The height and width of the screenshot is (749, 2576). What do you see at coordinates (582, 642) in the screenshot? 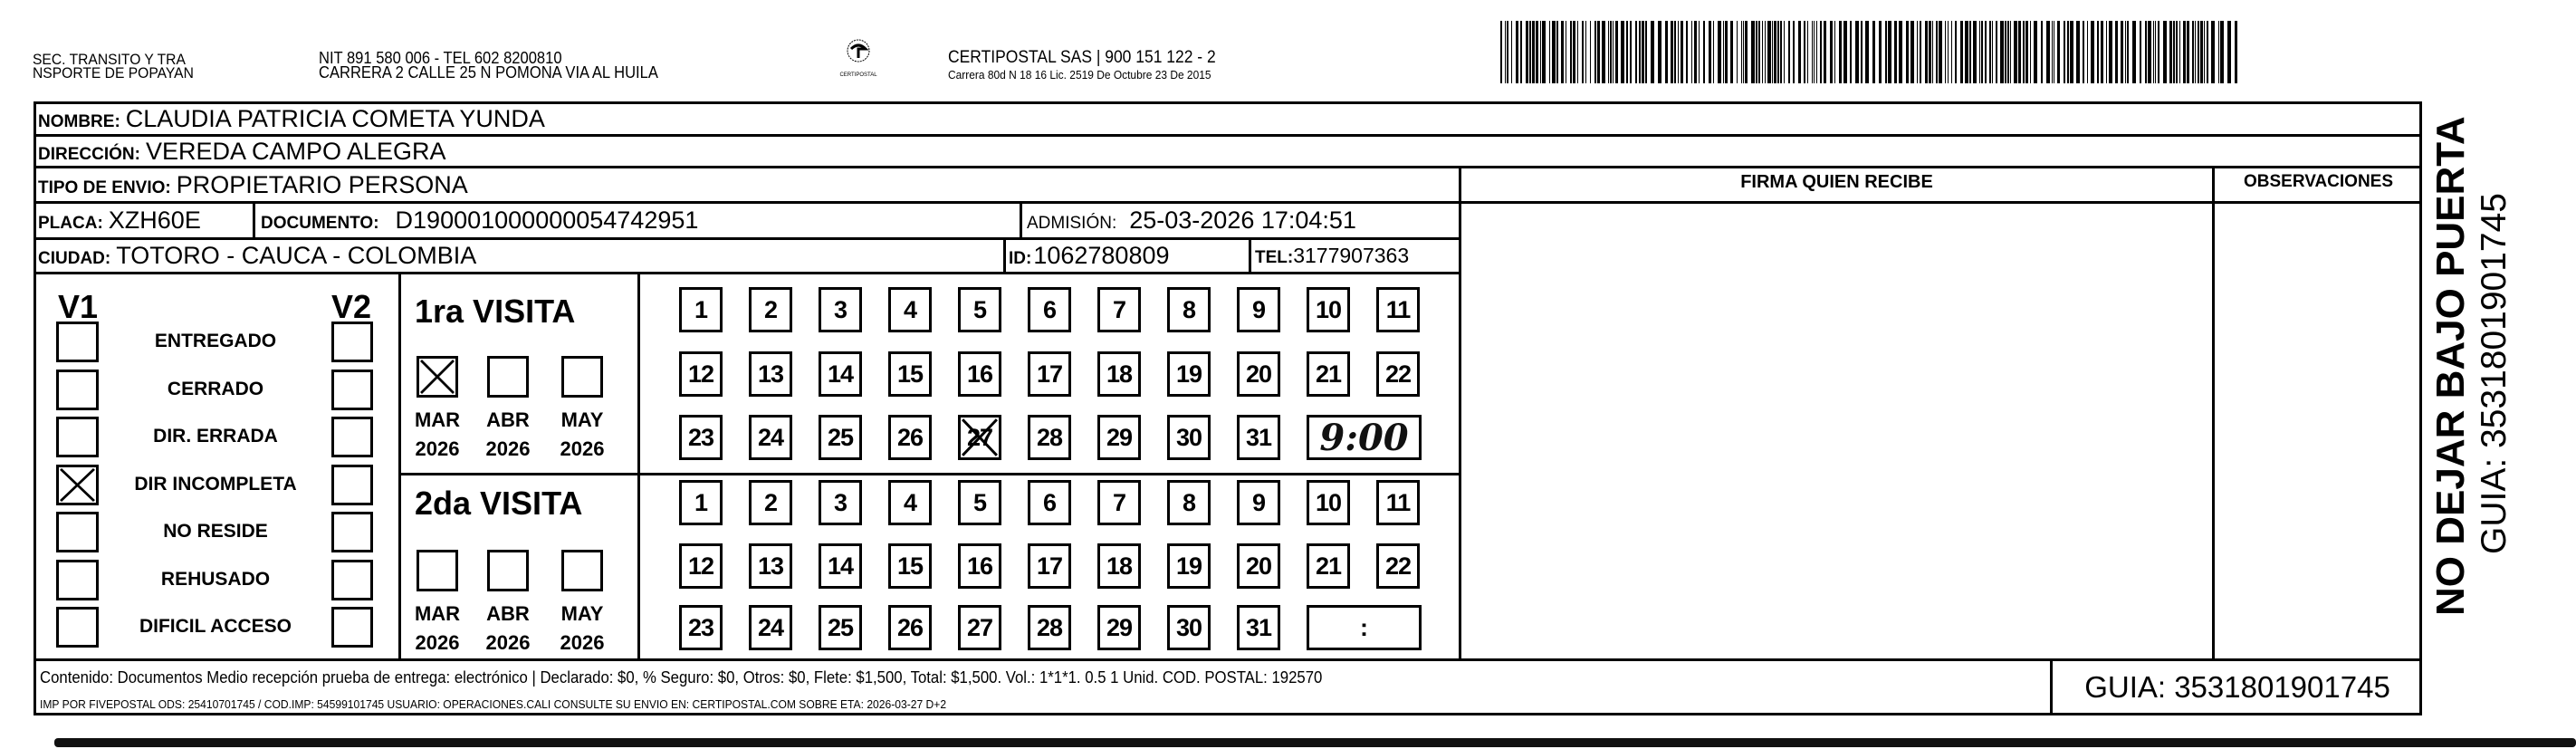
I see `month-year: 2026` at bounding box center [582, 642].